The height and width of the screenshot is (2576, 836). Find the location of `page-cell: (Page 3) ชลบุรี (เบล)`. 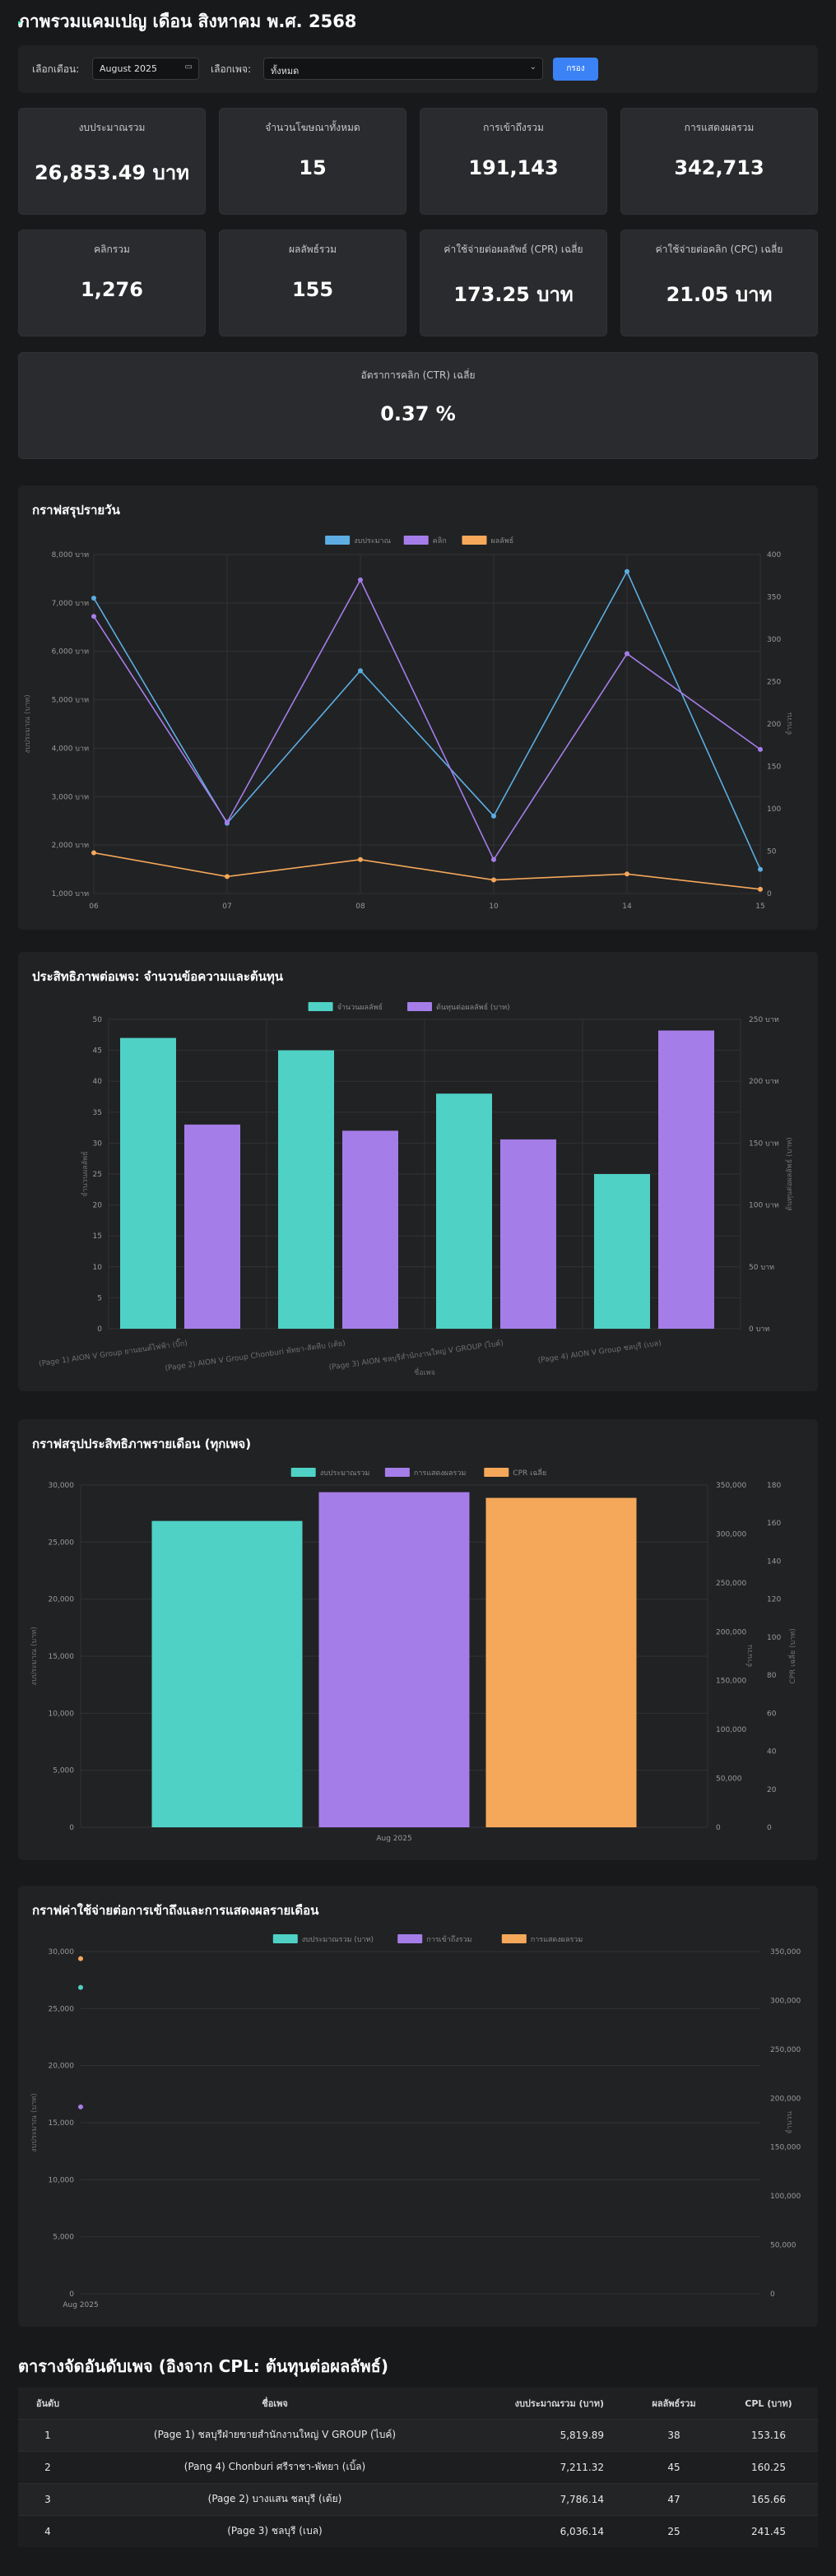

page-cell: (Page 3) ชลบุรี (เบล) is located at coordinates (274, 2530).